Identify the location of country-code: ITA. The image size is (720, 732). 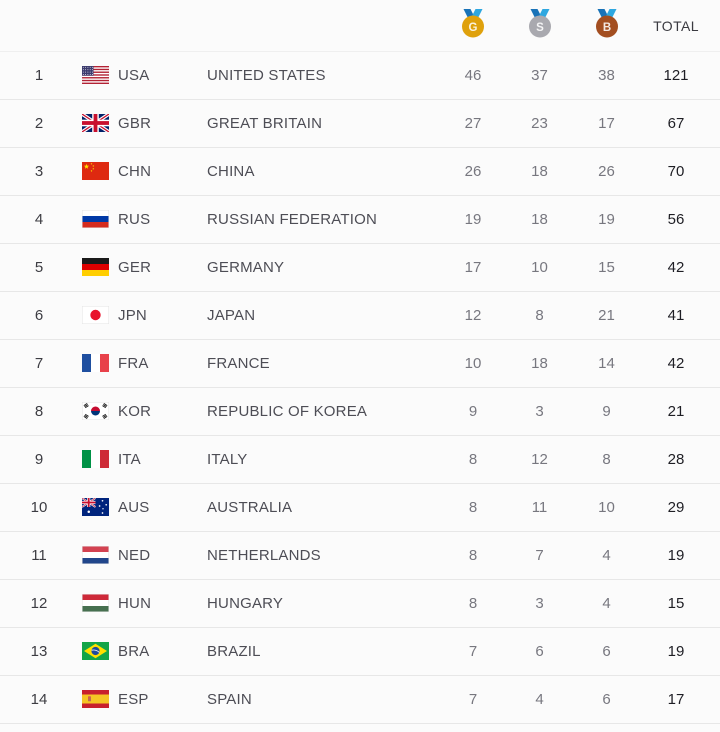
(129, 459).